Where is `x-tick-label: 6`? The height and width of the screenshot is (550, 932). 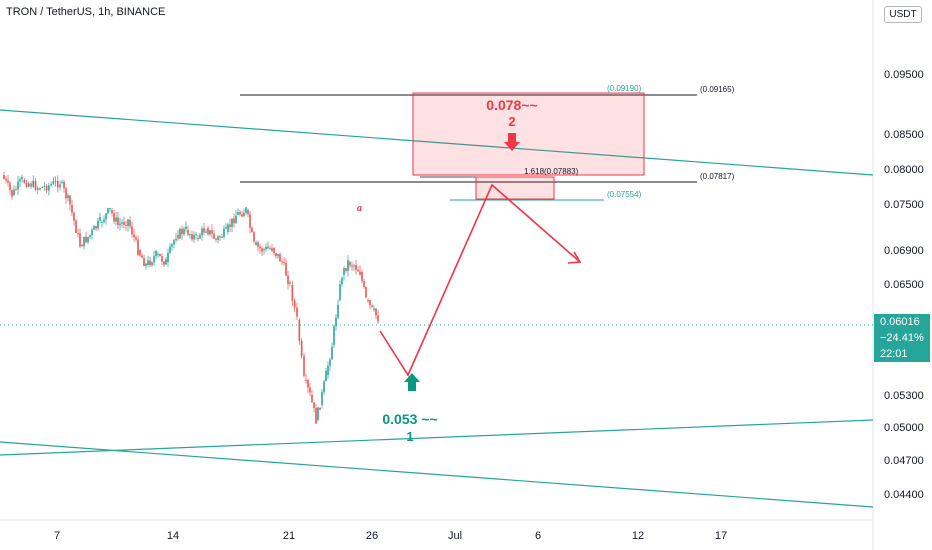 x-tick-label: 6 is located at coordinates (538, 536).